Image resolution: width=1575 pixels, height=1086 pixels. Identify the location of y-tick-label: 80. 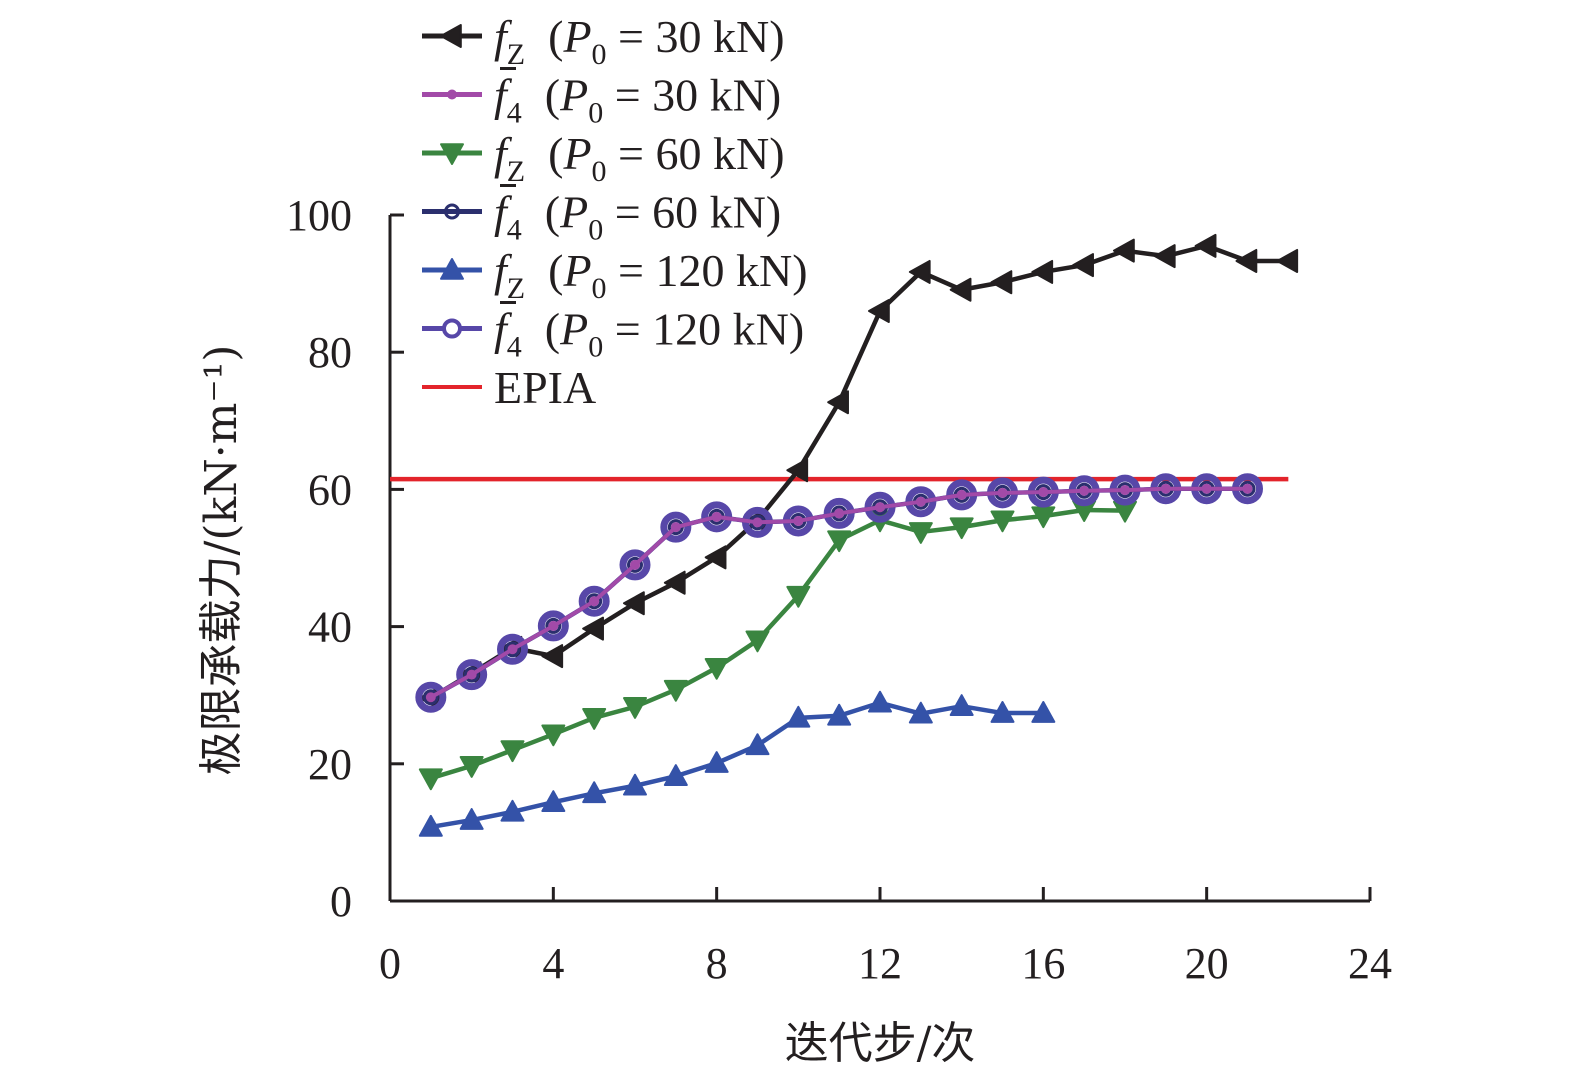
(330, 352).